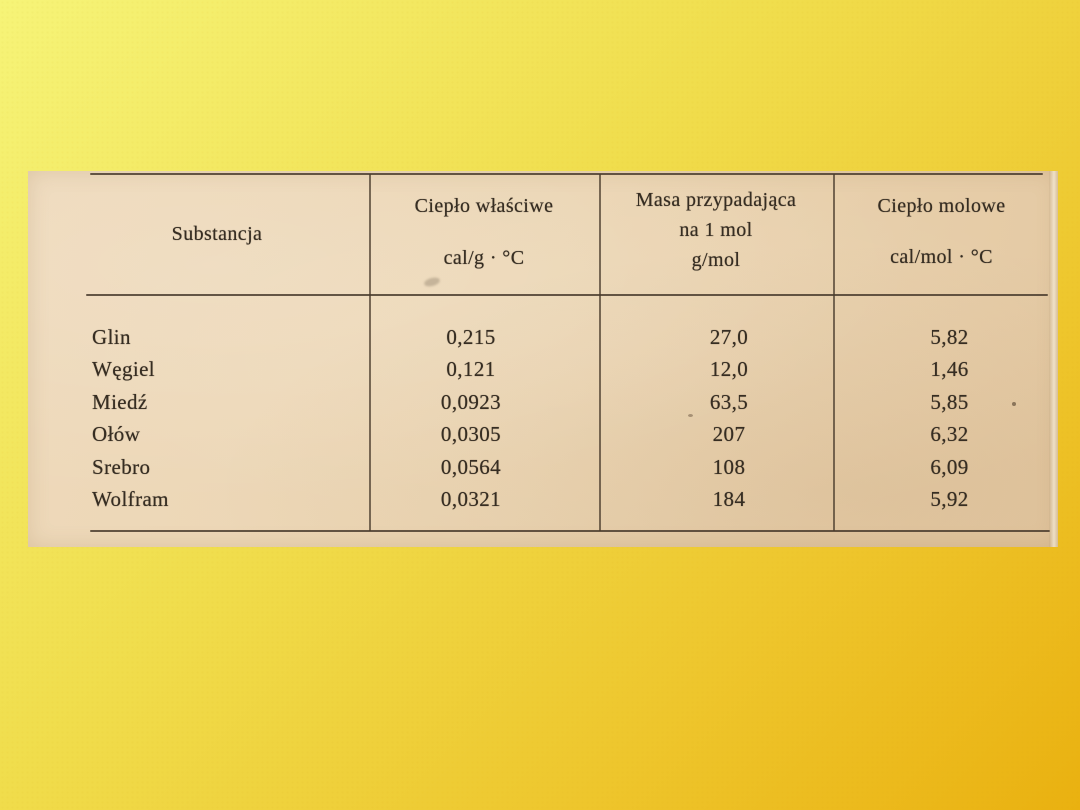 The height and width of the screenshot is (810, 1080). What do you see at coordinates (471, 499) in the screenshot?
I see `cell-specific-heat: 0,0321` at bounding box center [471, 499].